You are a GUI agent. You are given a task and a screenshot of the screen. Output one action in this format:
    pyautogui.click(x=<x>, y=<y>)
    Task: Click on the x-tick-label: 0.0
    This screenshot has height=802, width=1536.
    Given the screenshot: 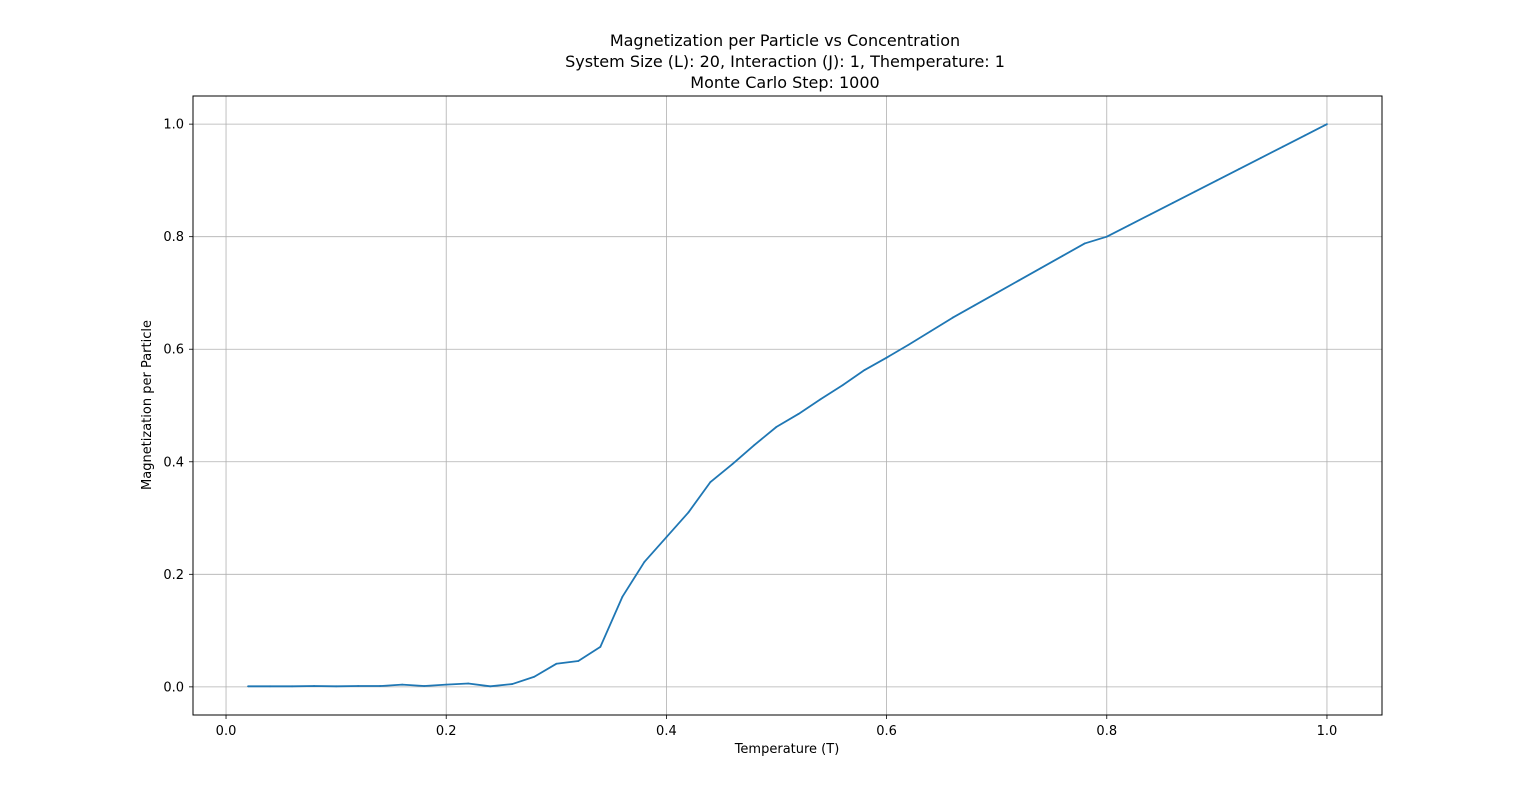 What is the action you would take?
    pyautogui.click(x=226, y=731)
    